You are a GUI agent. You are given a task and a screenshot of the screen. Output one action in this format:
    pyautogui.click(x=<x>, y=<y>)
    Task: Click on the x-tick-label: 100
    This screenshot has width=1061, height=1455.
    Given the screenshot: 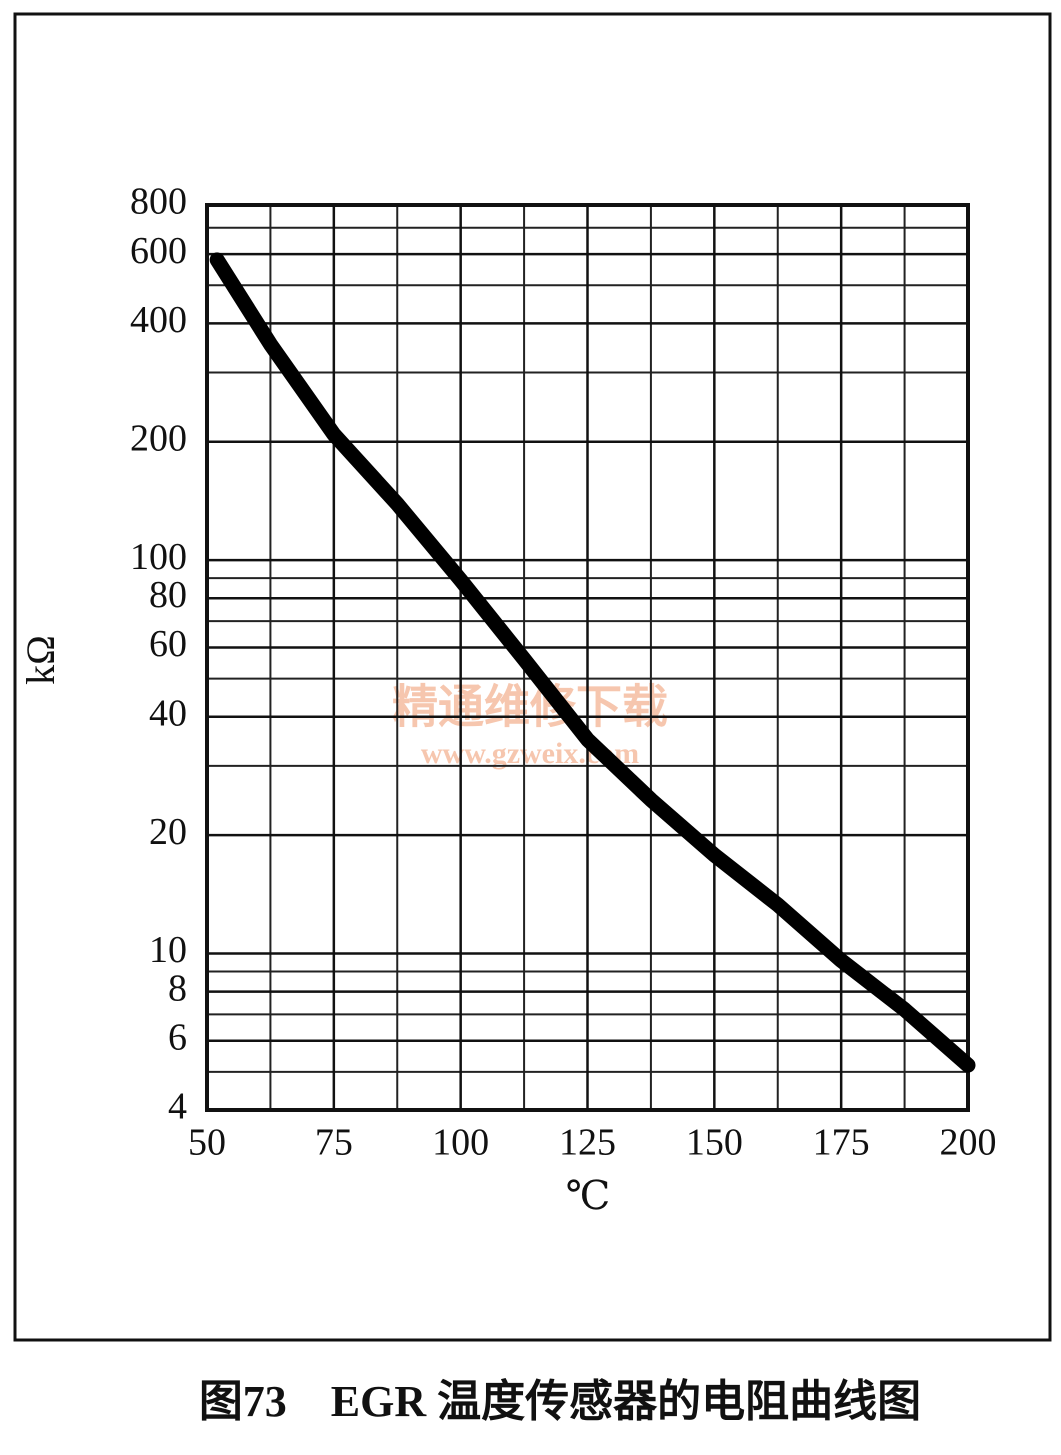 What is the action you would take?
    pyautogui.click(x=460, y=1143)
    